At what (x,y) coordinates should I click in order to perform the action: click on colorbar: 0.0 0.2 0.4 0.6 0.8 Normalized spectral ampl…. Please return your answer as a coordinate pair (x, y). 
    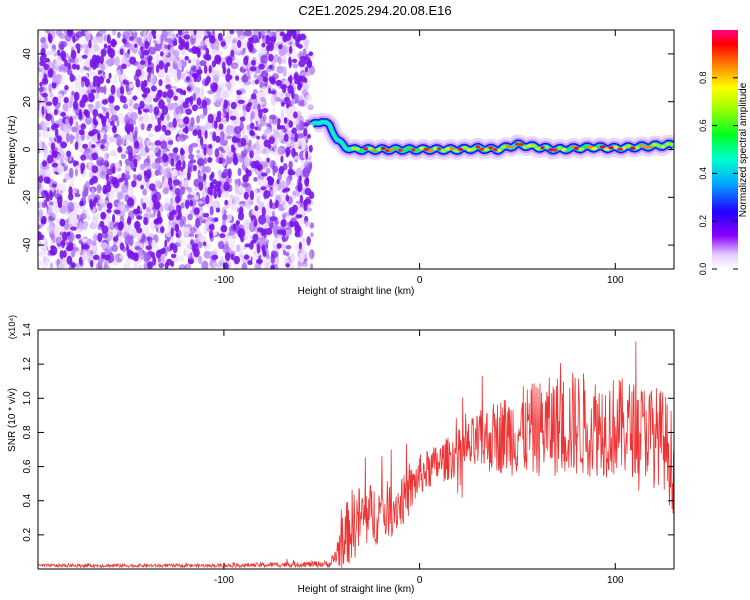
    Looking at the image, I should click on (723, 152).